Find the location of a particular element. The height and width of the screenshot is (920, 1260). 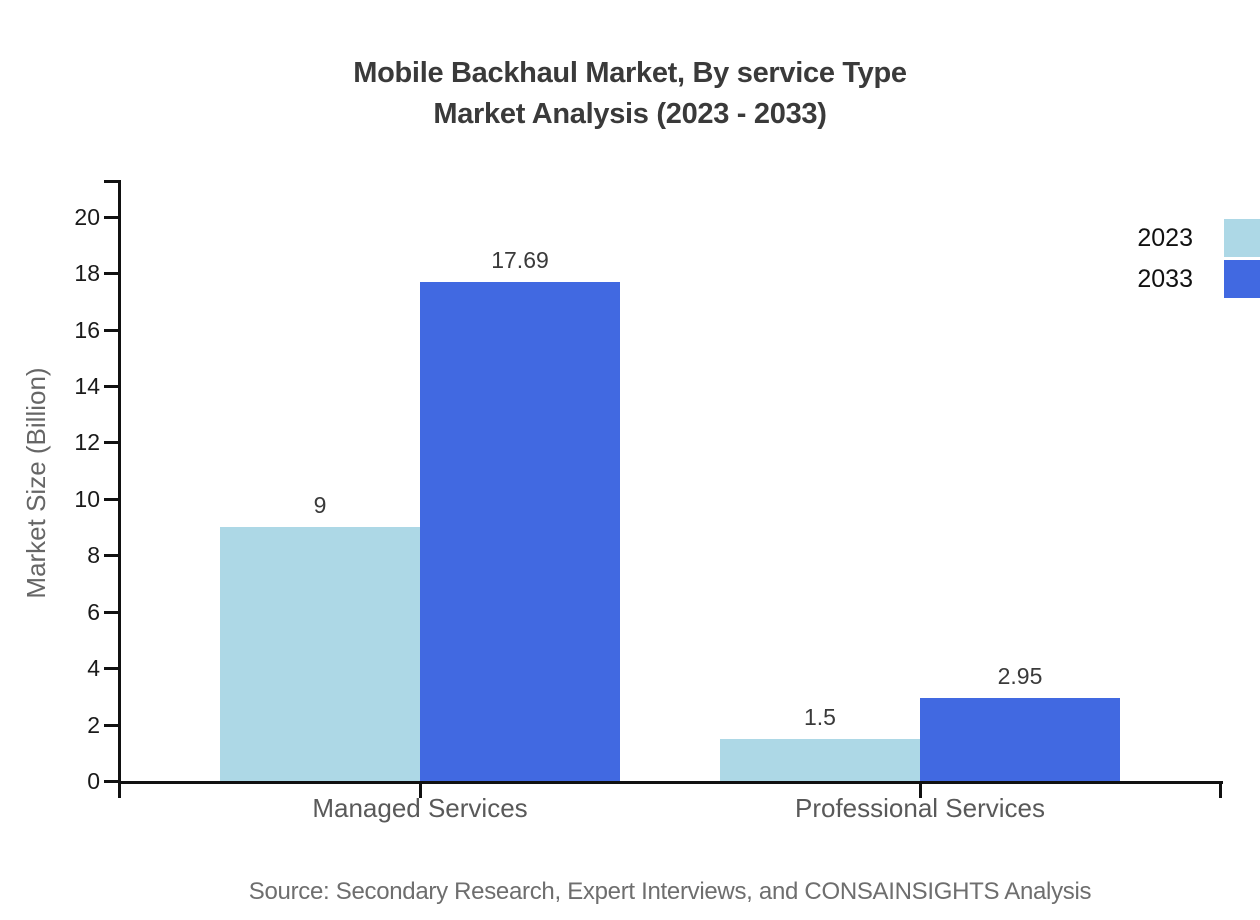

y-axis-tick-label: 6 is located at coordinates (93, 611).